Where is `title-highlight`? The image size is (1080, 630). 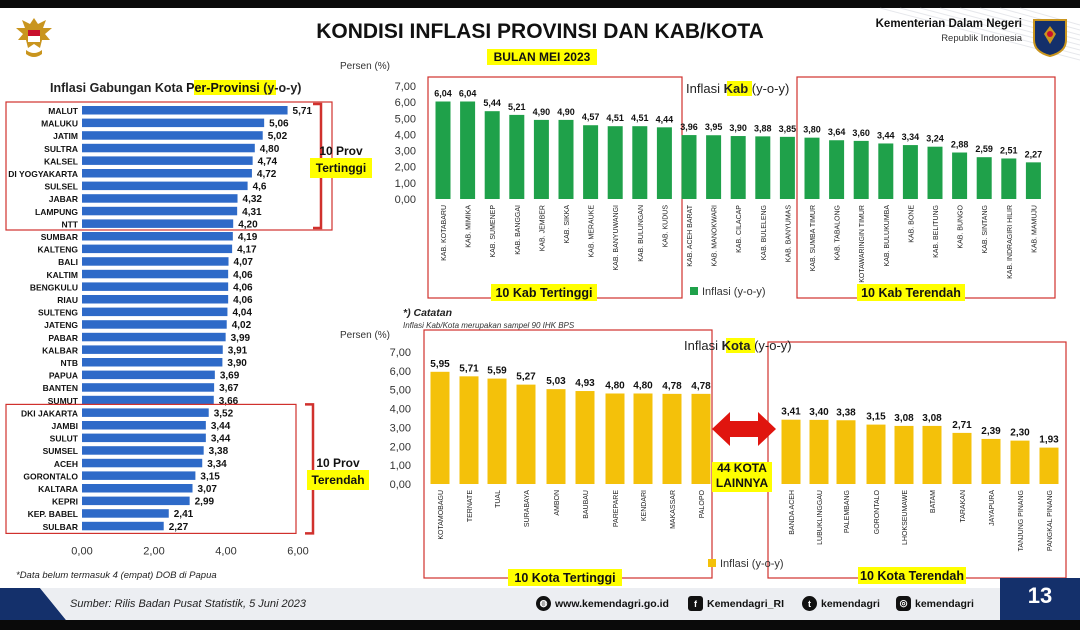
title-highlight is located at coordinates (235, 87).